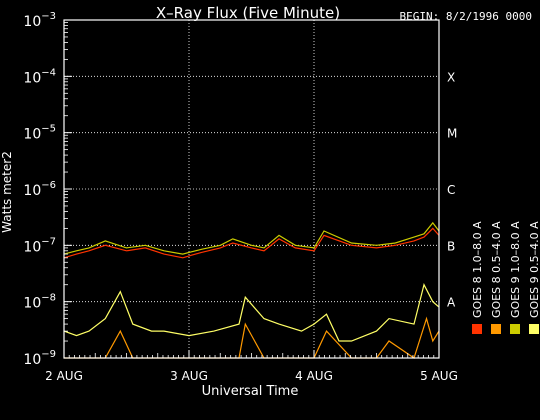 The height and width of the screenshot is (420, 540). What do you see at coordinates (7, 192) in the screenshot?
I see `y-axis-title: Watts meter2` at bounding box center [7, 192].